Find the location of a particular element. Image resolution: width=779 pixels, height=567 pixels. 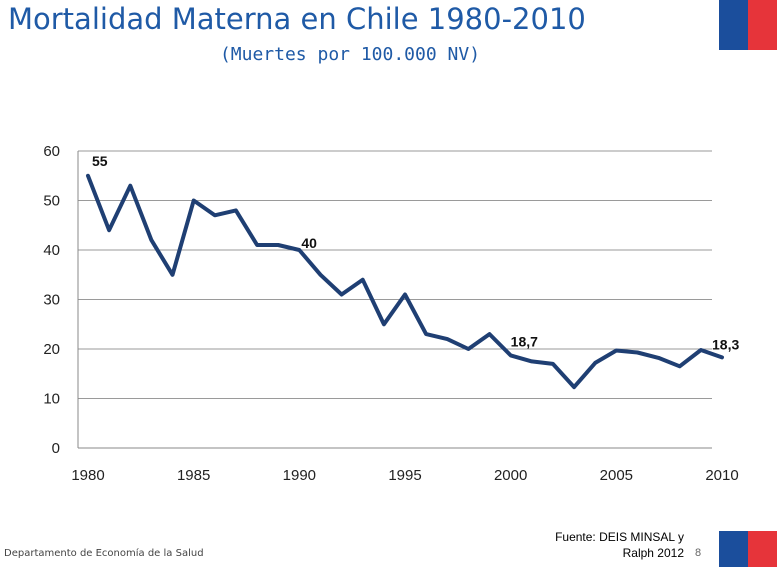

slide-title: Mortalidad Materna en Chile 1980-2010 is located at coordinates (297, 19).